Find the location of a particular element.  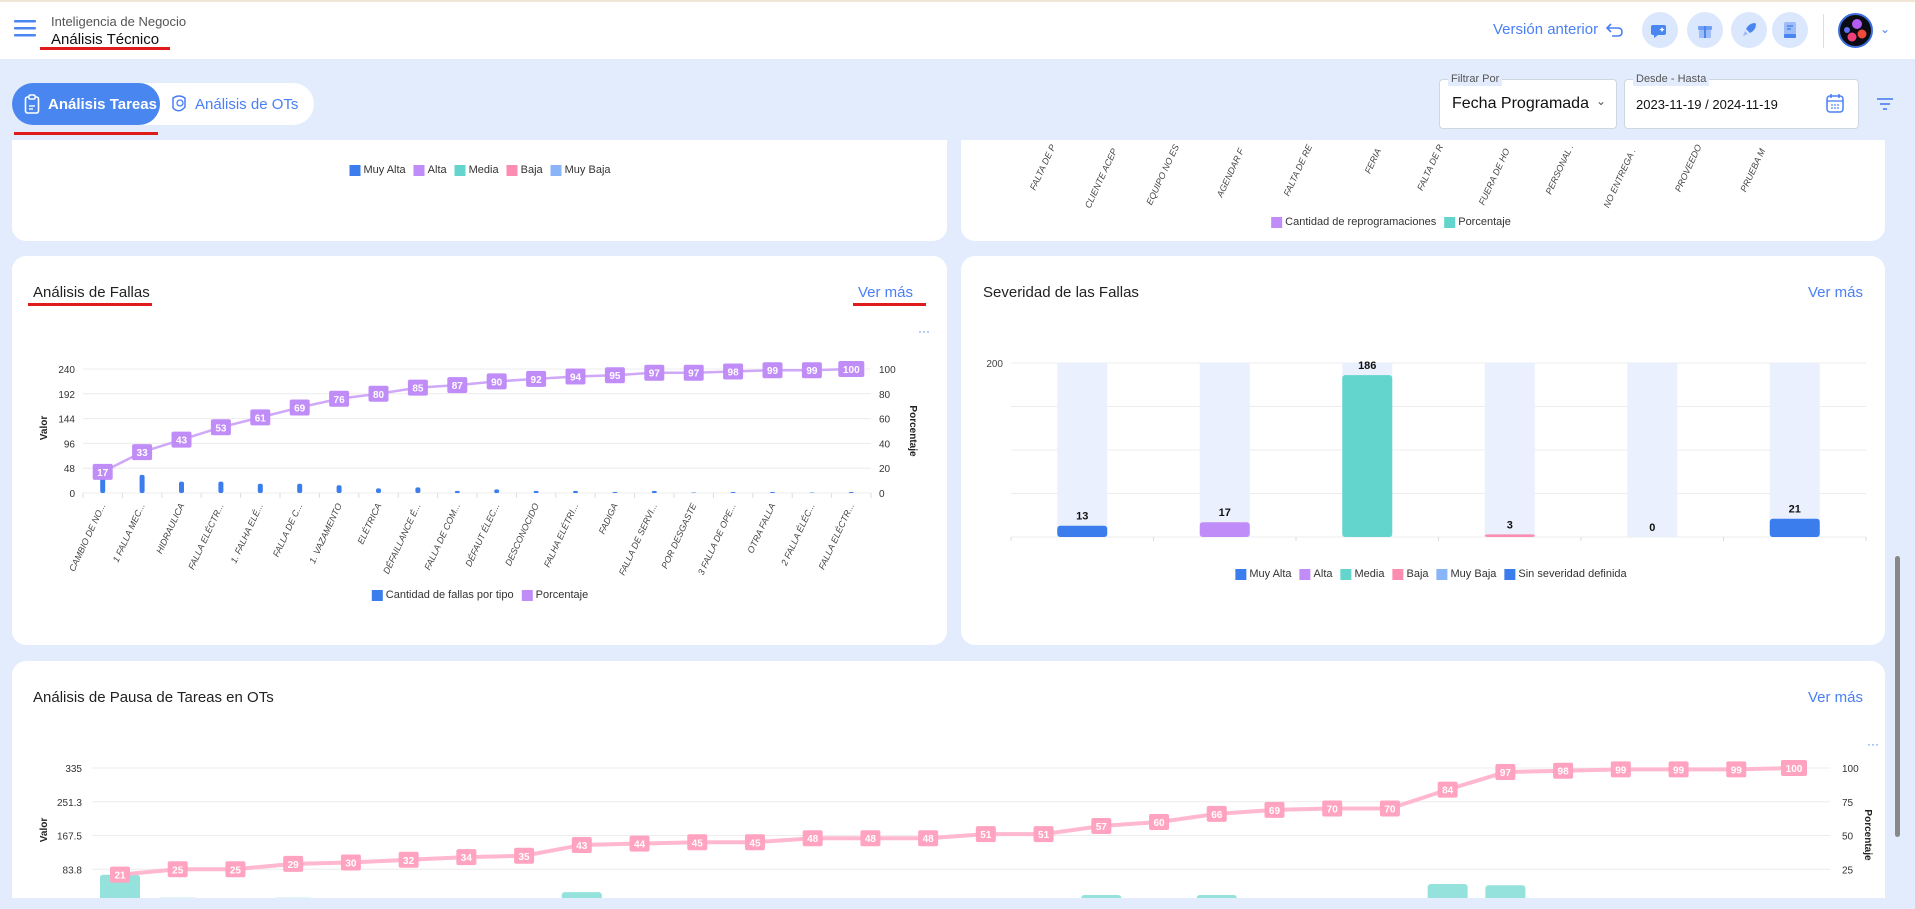

scrollbar-thumb is located at coordinates (1897, 696).